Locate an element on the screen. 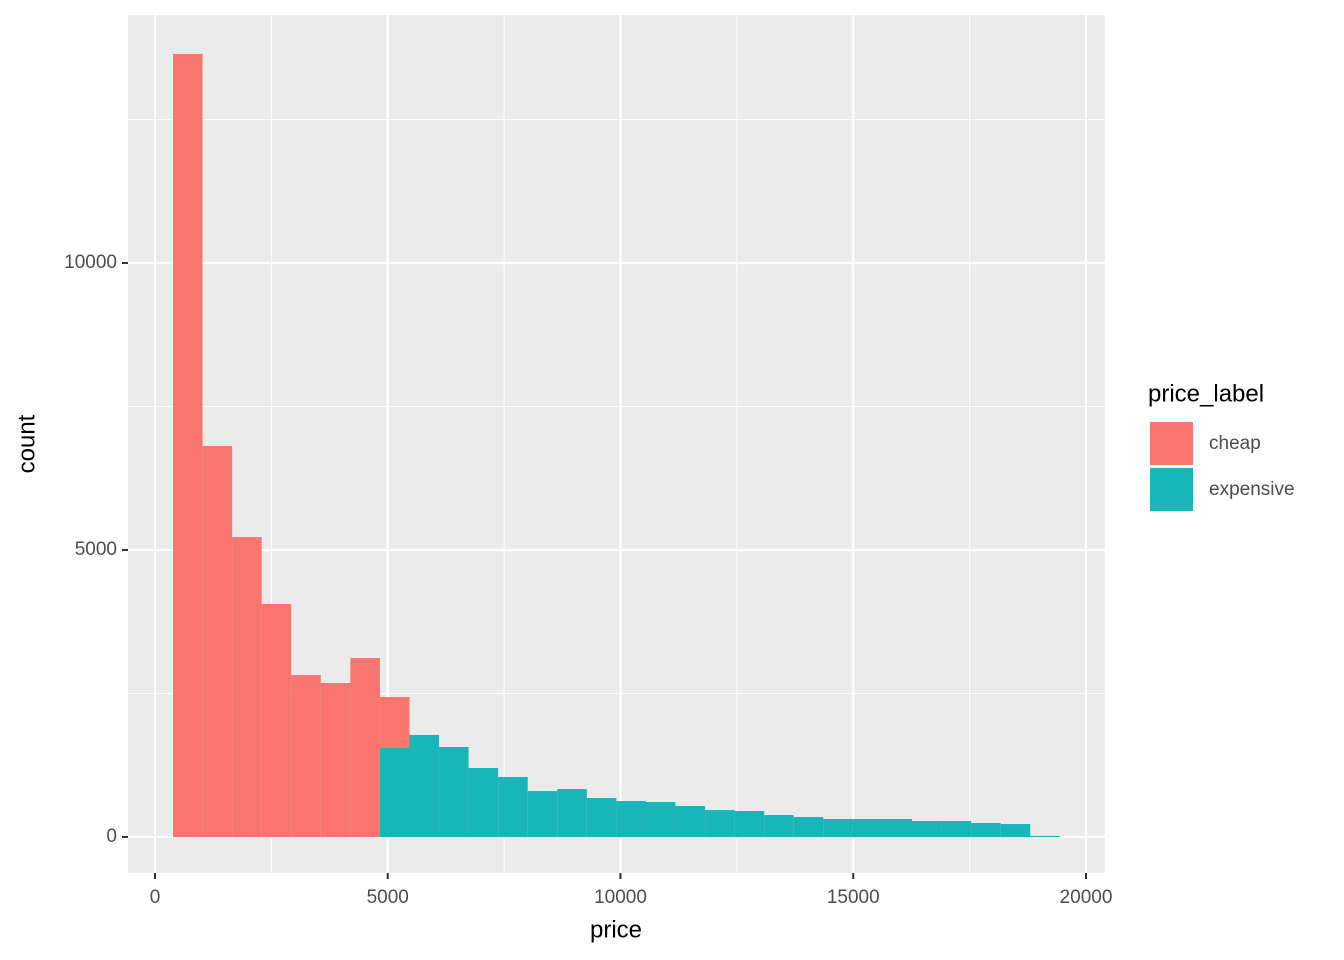 This screenshot has width=1344, height=960. x-tick-label: 20000 is located at coordinates (1086, 897).